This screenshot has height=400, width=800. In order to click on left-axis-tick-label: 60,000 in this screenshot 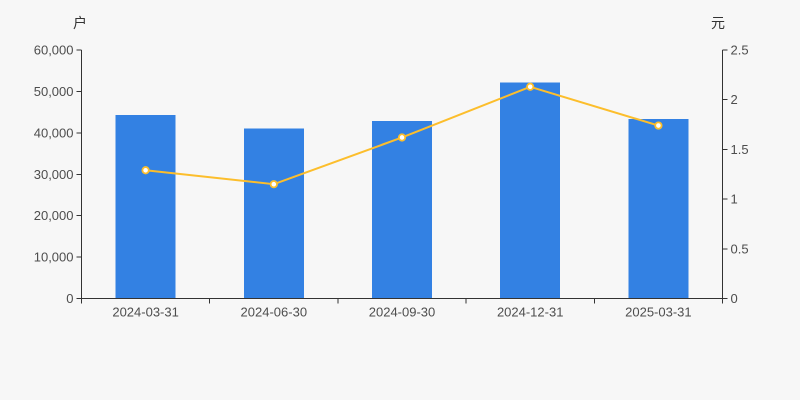, I will do `click(54, 50)`.